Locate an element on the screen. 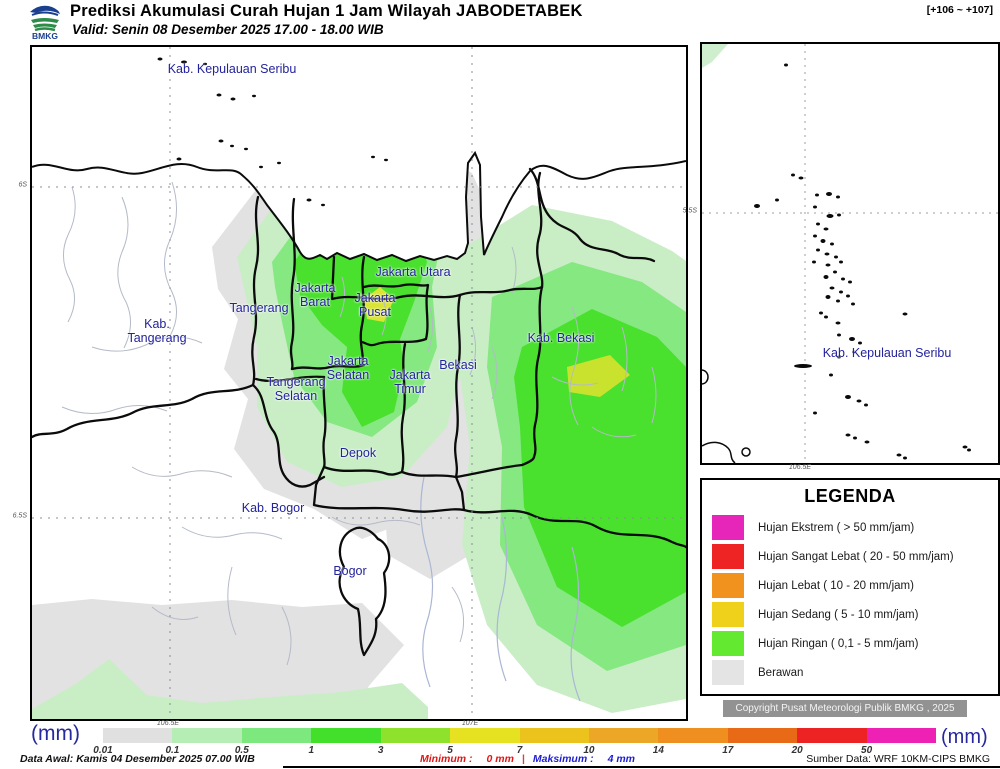  river-lines is located at coordinates (500, 589).